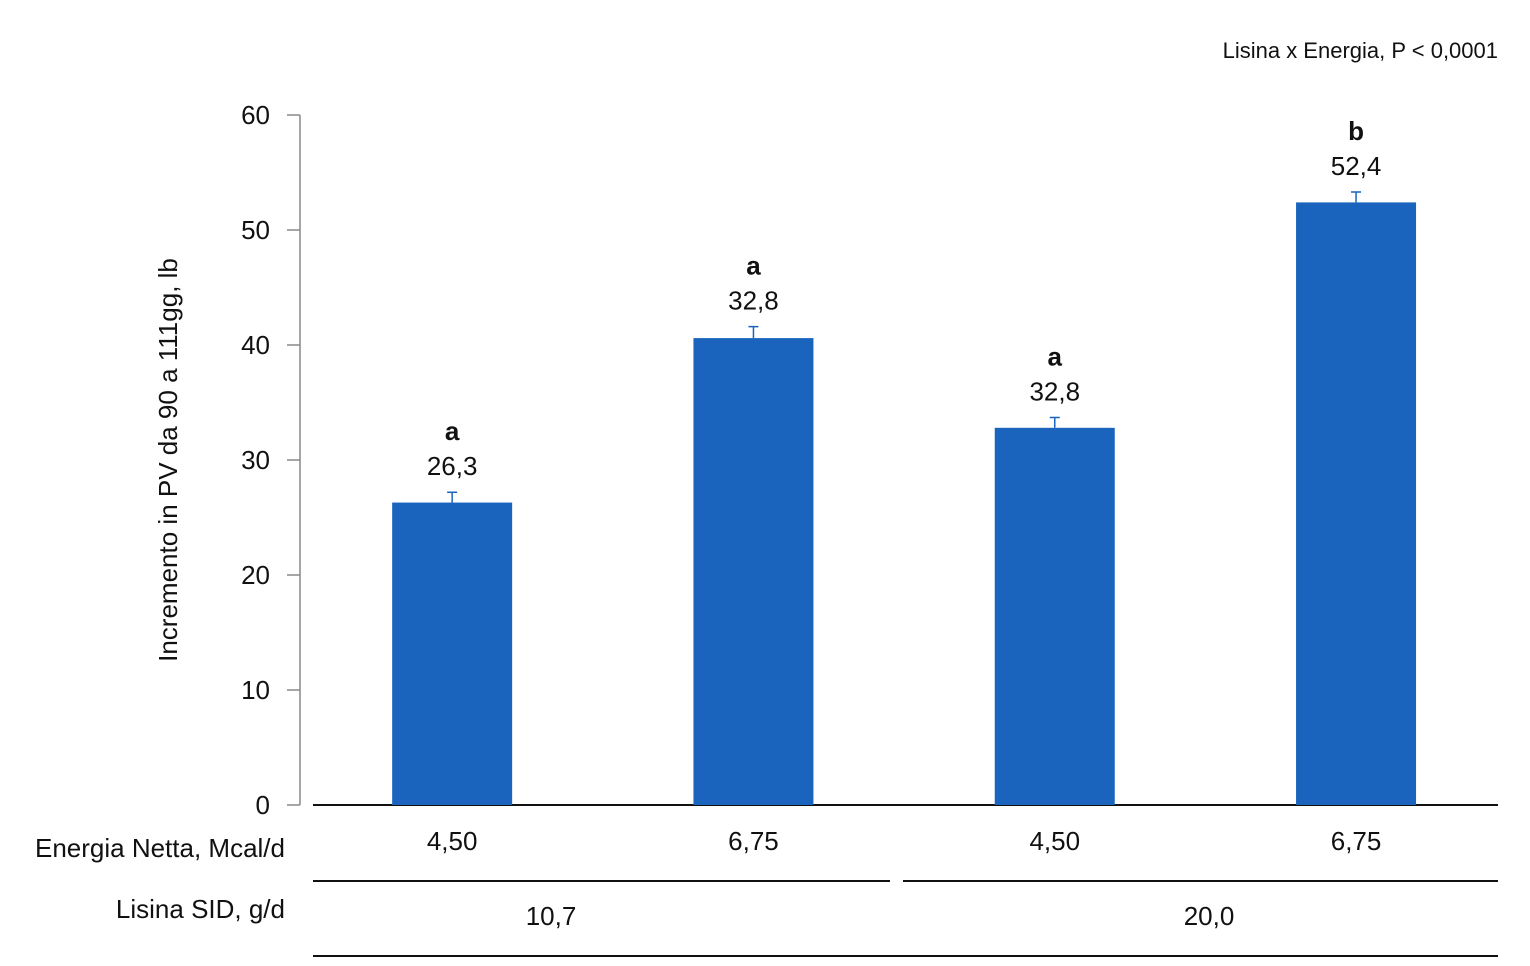 This screenshot has height=966, width=1530. I want to click on group-label: 20,0, so click(1209, 916).